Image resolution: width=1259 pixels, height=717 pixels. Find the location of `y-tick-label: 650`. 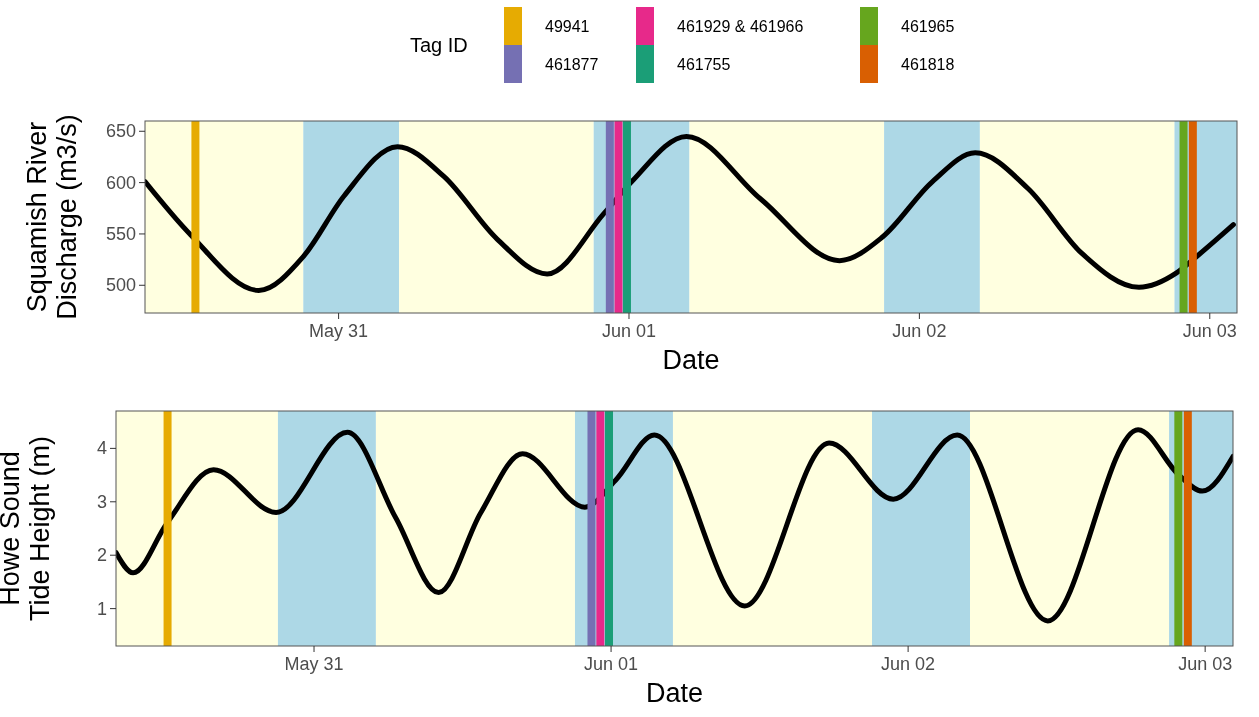

y-tick-label: 650 is located at coordinates (120, 131).